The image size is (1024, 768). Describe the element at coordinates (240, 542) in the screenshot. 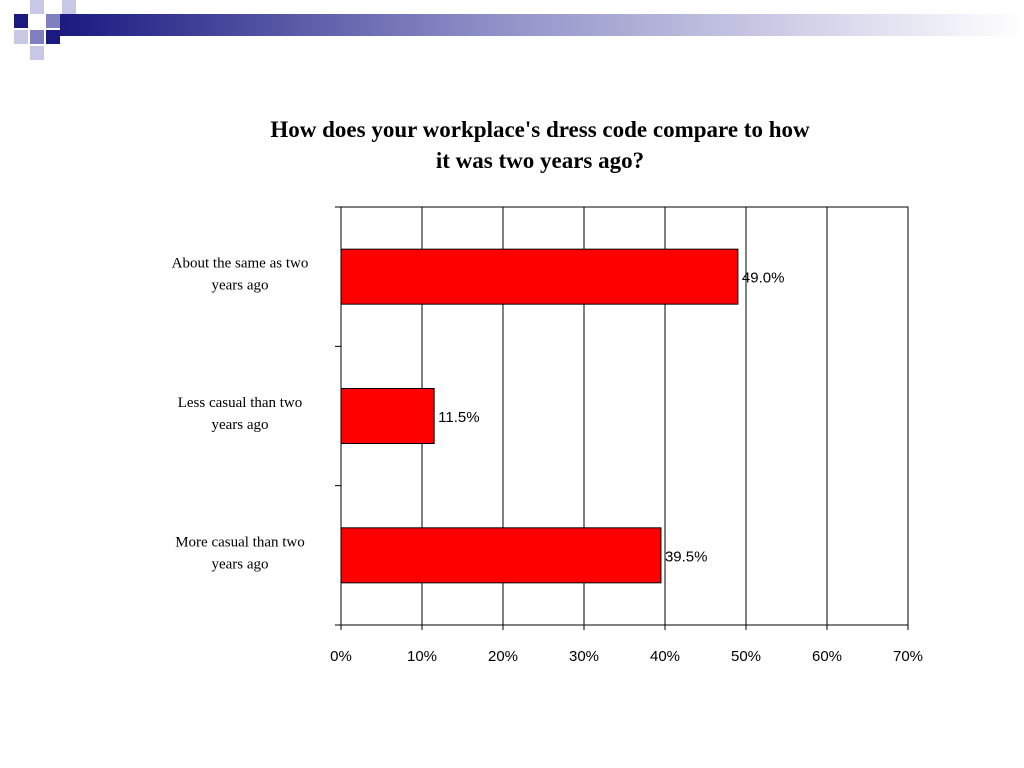

I see `category-label: More casual than two` at that location.